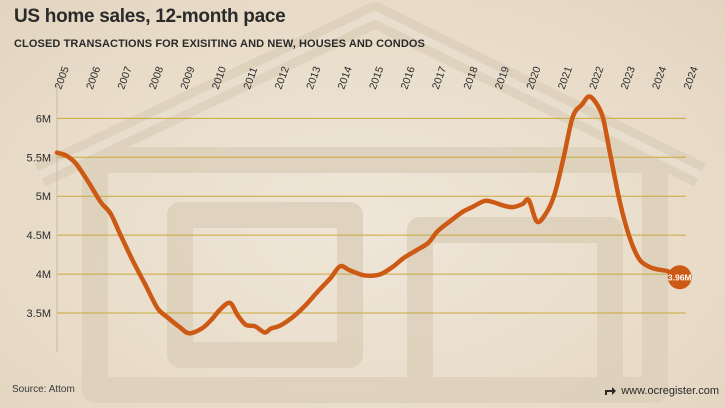 The height and width of the screenshot is (408, 725). Describe the element at coordinates (62, 78) in the screenshot. I see `x-tick-label: 2005` at that location.